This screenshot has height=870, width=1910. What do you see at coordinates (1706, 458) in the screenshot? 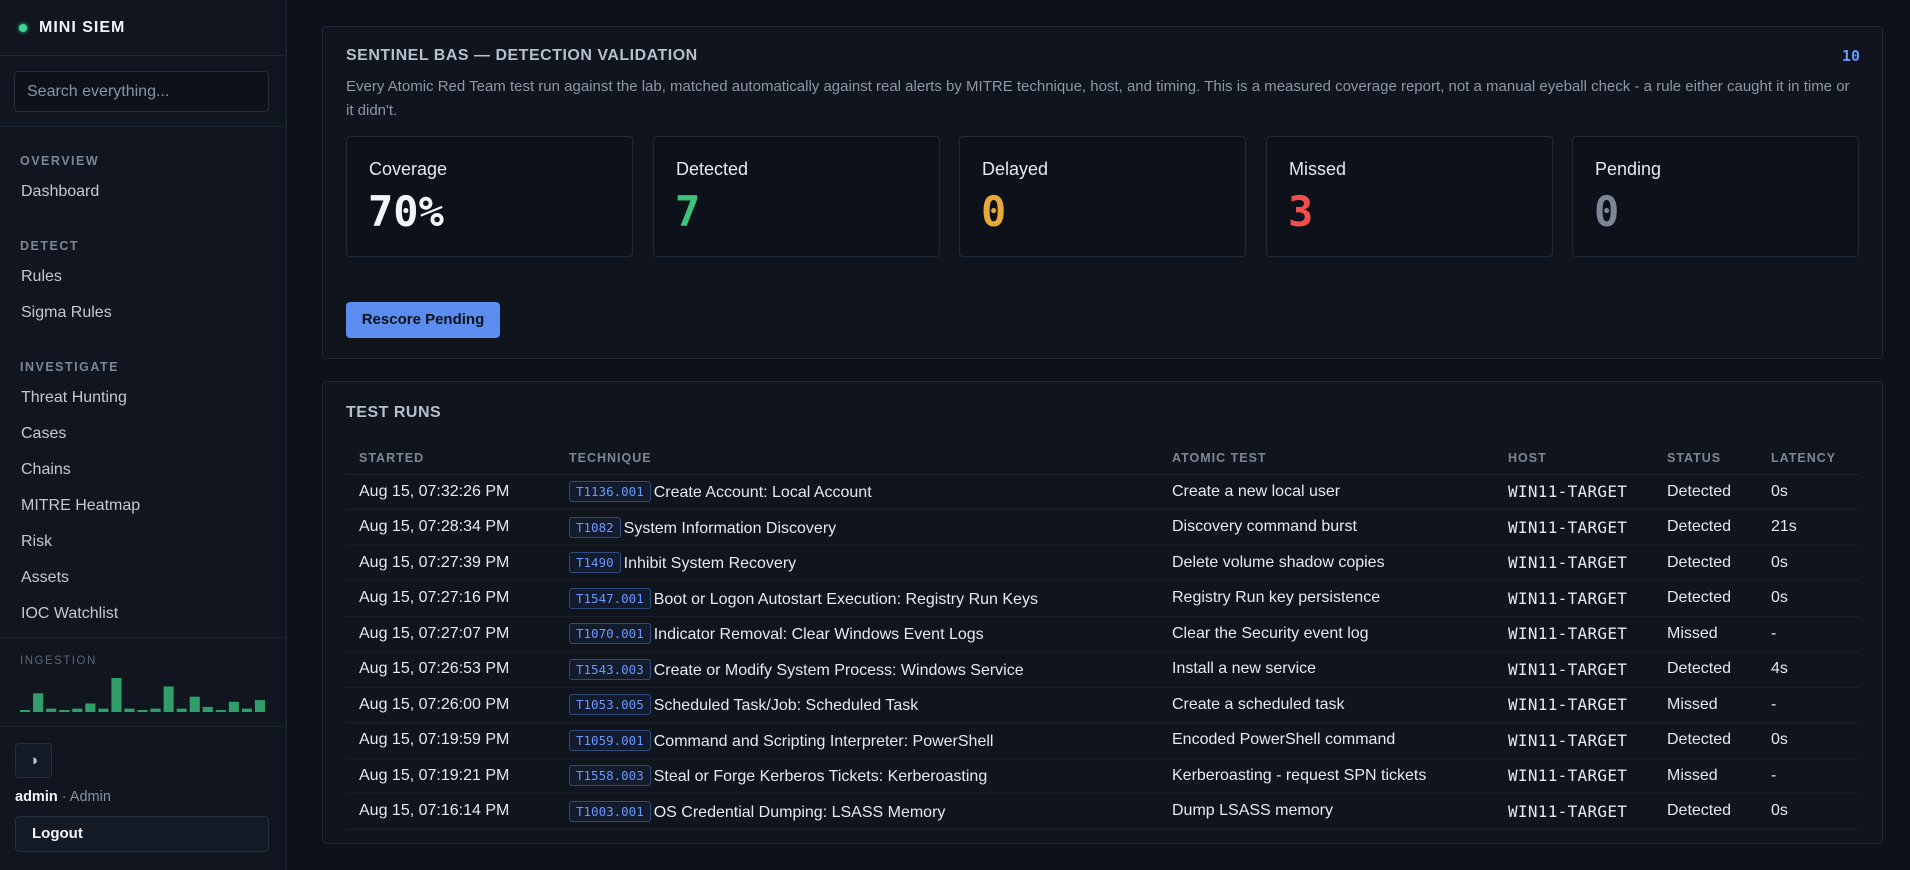
I see `column-header: STATUS` at bounding box center [1706, 458].